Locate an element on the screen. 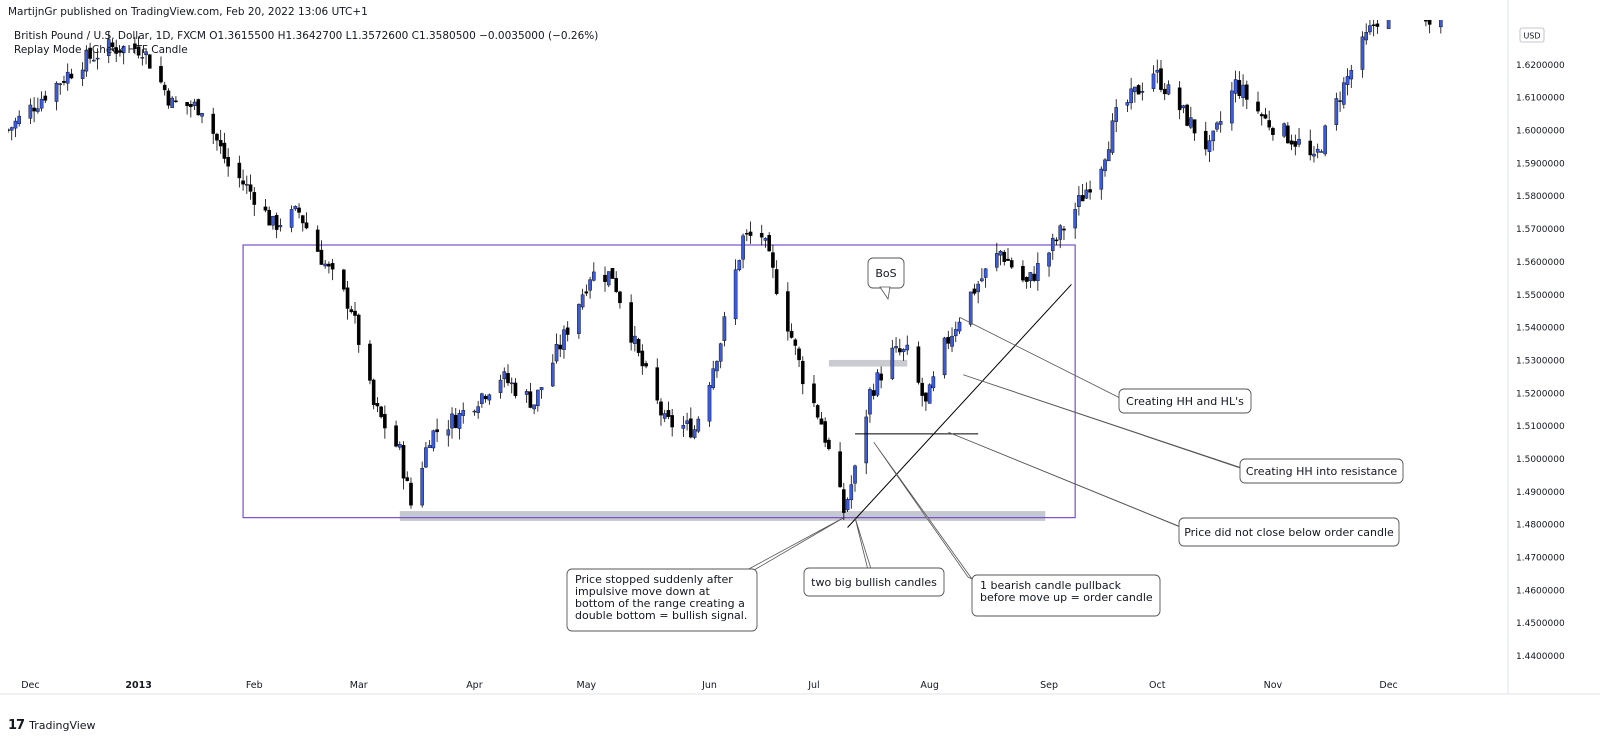 This screenshot has height=744, width=1600. resistance-zone is located at coordinates (868, 363).